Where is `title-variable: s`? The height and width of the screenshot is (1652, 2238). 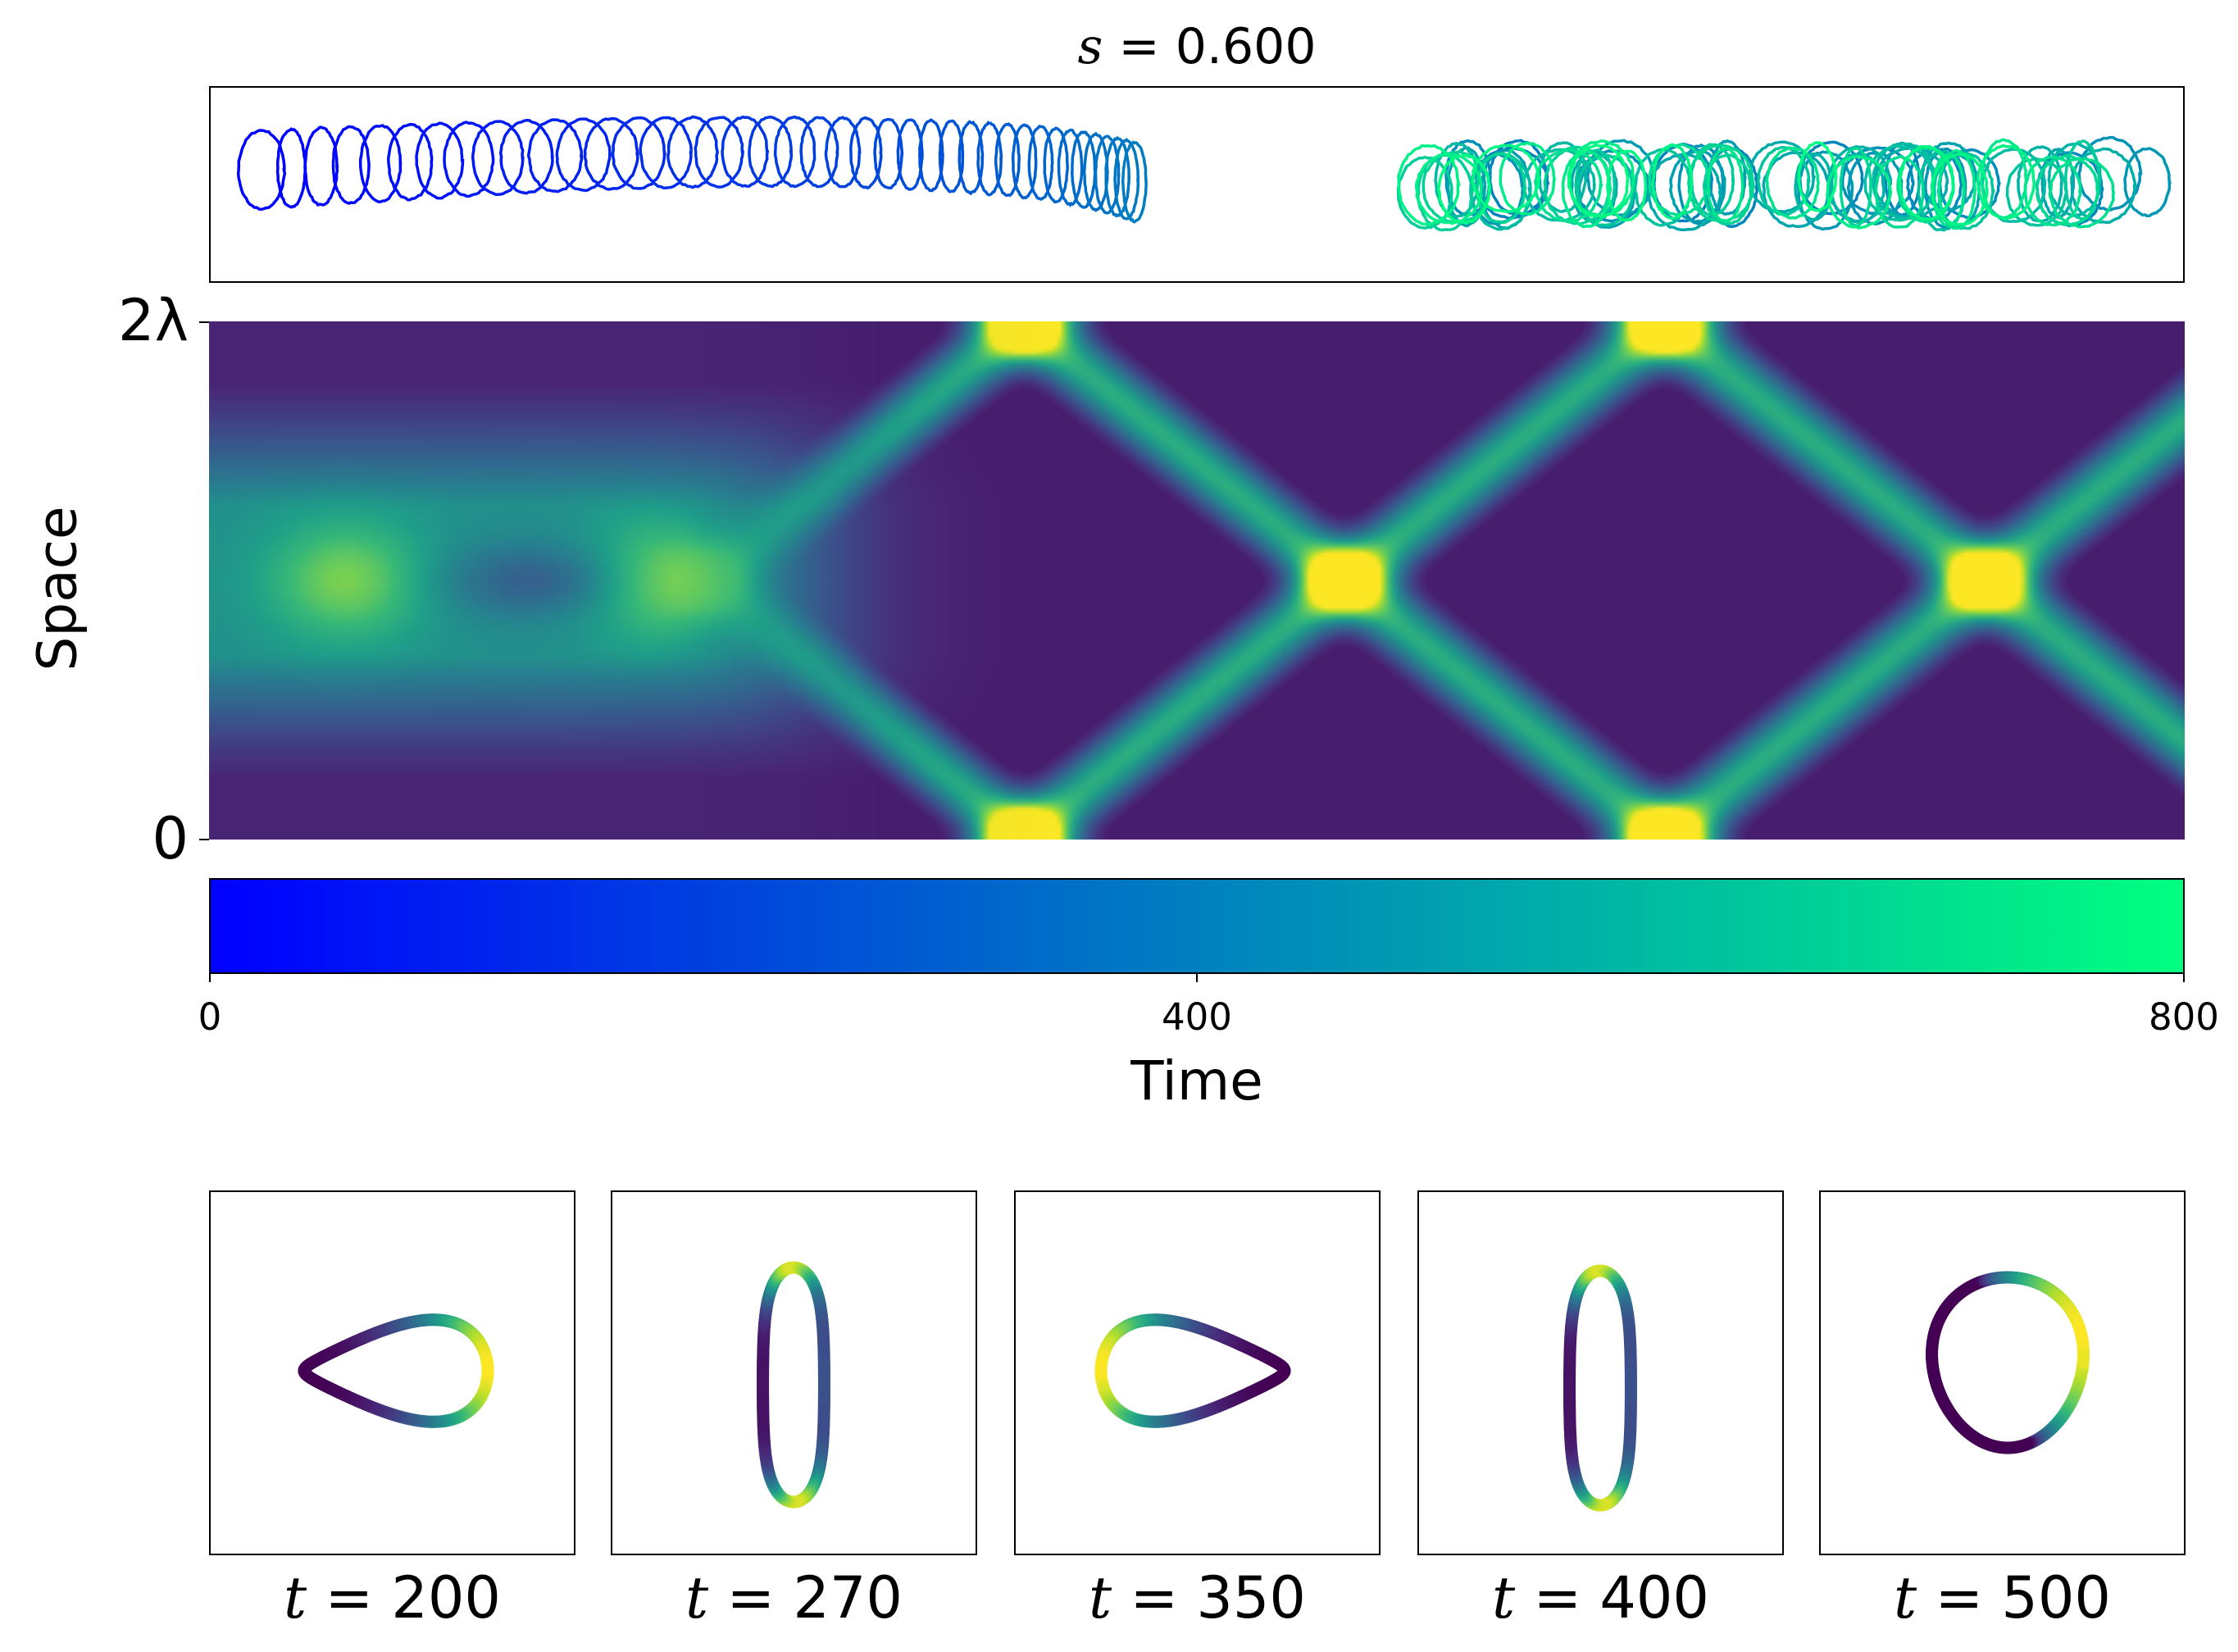 title-variable: s is located at coordinates (1090, 46).